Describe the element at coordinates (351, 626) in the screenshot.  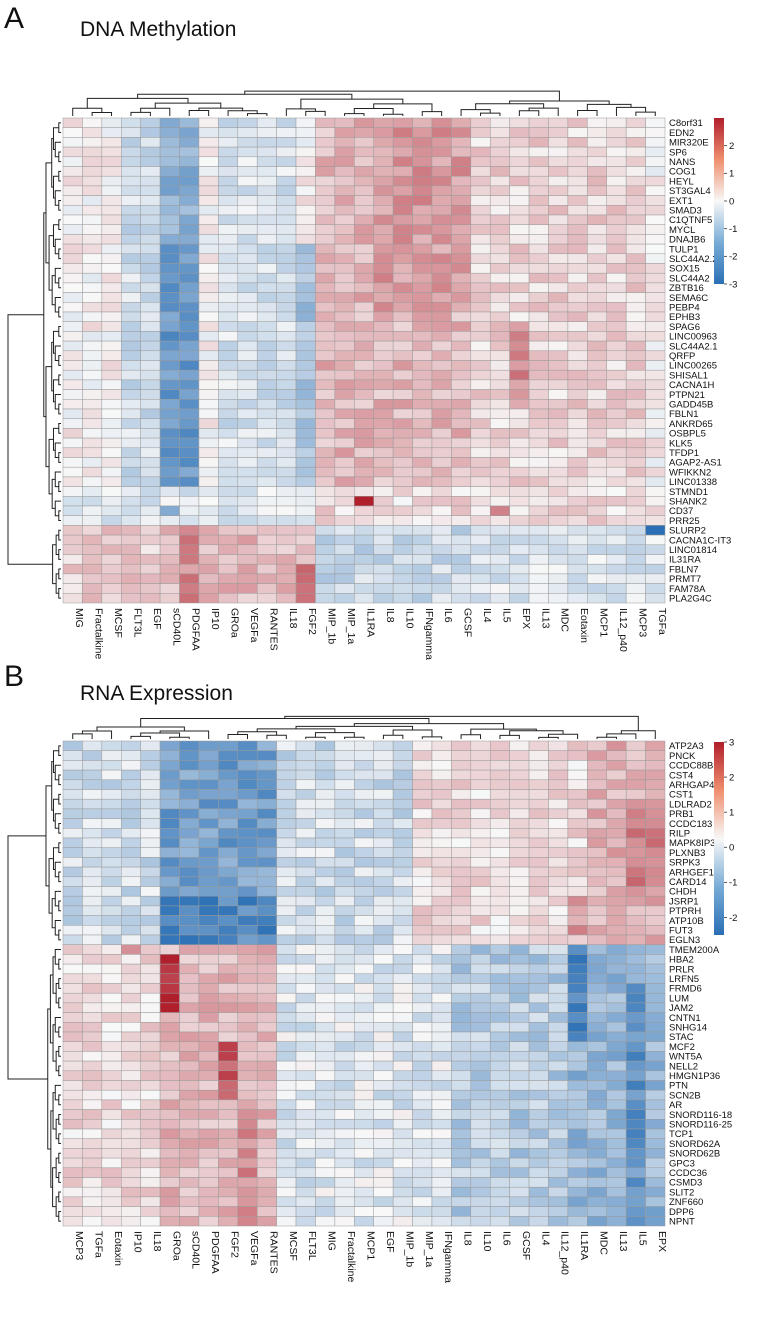
I see `column-label: MIP_1a` at that location.